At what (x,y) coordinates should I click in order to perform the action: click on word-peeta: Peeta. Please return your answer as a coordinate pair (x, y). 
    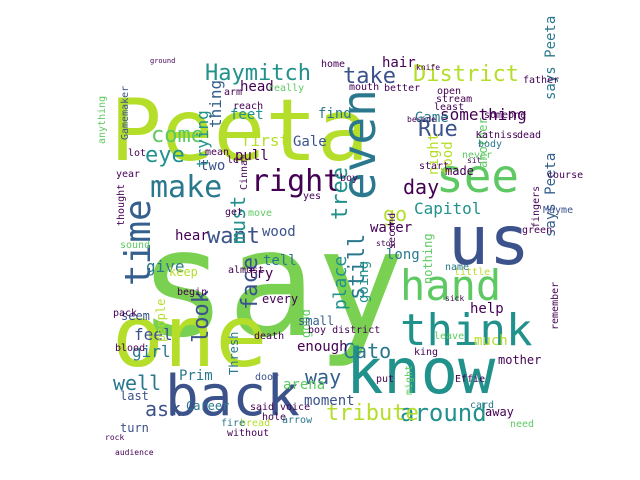
    Looking at the image, I should click on (239, 131).